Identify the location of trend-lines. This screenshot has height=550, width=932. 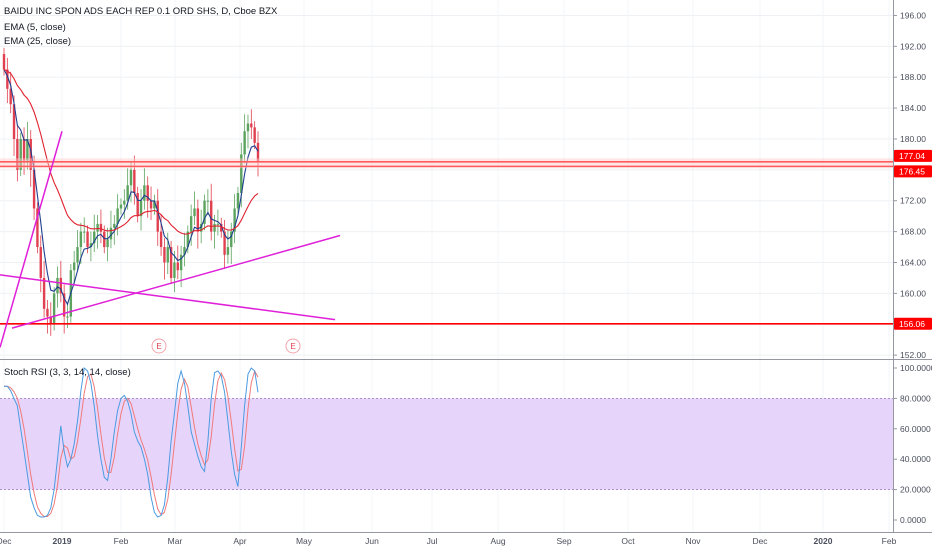
(170, 239).